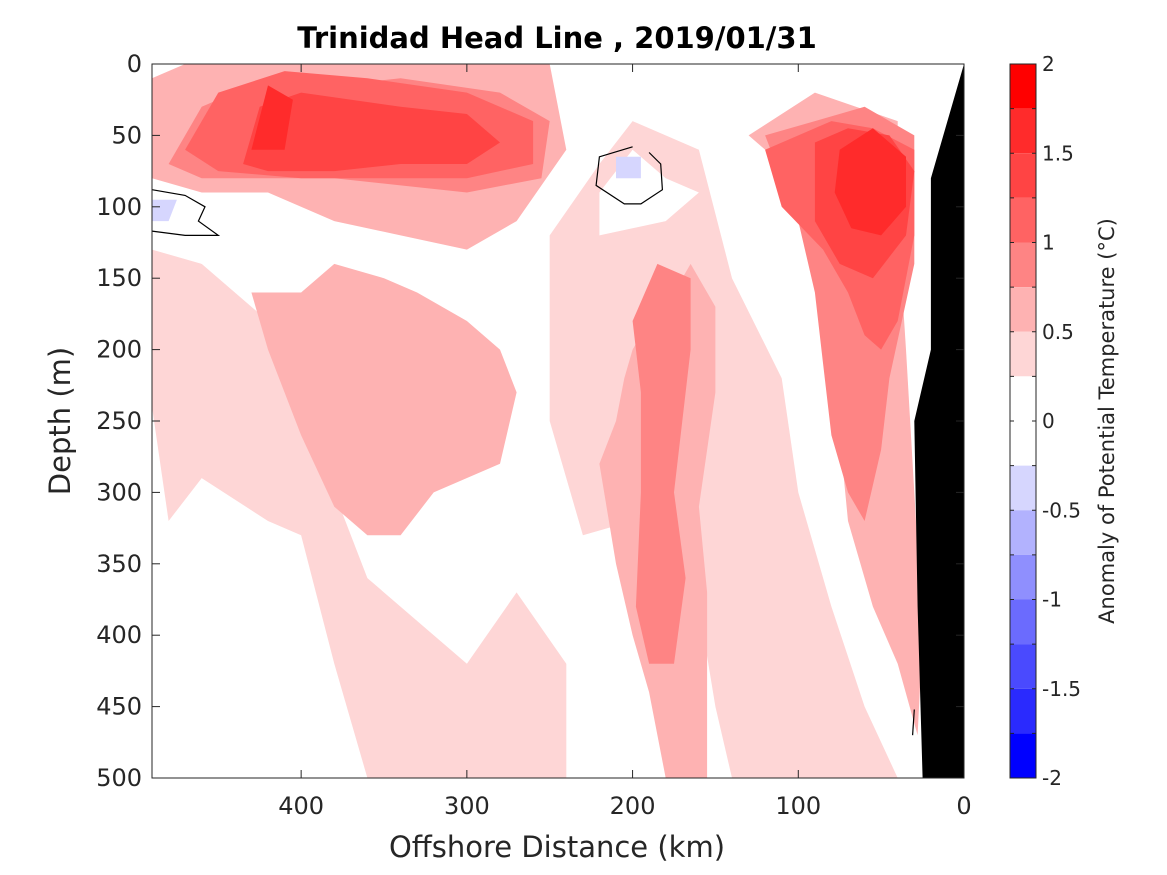 Image resolution: width=1167 pixels, height=875 pixels. What do you see at coordinates (1058, 332) in the screenshot?
I see `colorbar-tick-label: 0.5` at bounding box center [1058, 332].